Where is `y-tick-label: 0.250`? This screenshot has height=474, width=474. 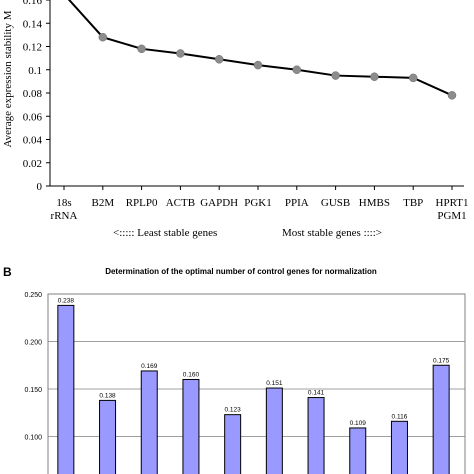
y-tick-label: 0.250 is located at coordinates (33, 295).